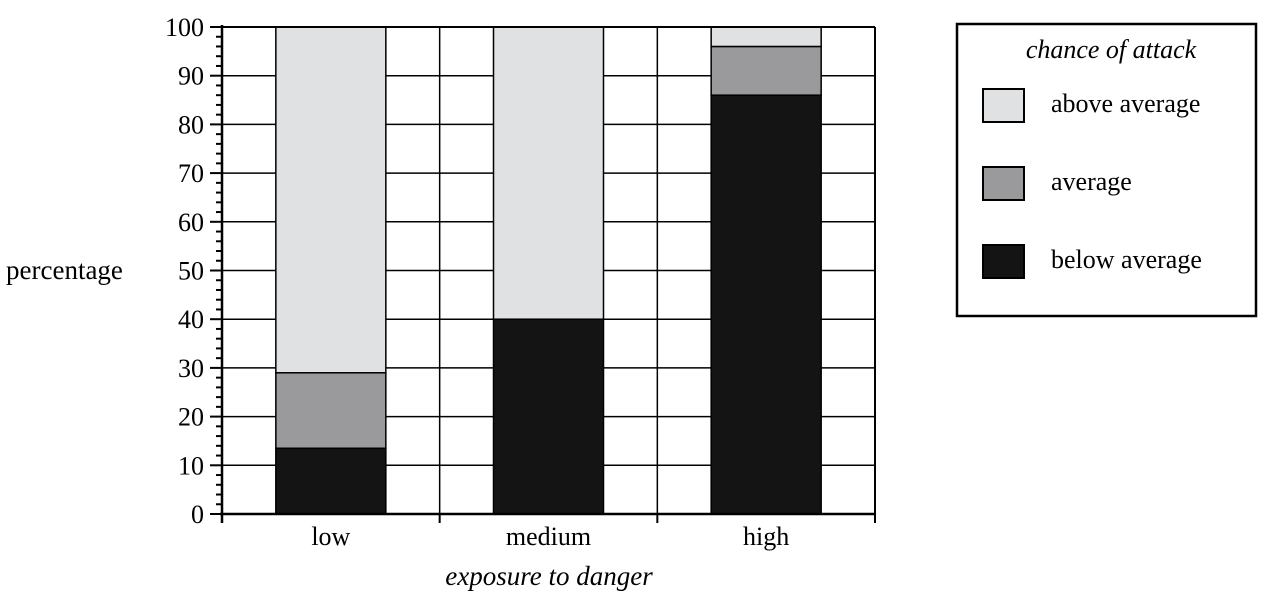 The image size is (1269, 597). I want to click on x-tick-label: high, so click(766, 536).